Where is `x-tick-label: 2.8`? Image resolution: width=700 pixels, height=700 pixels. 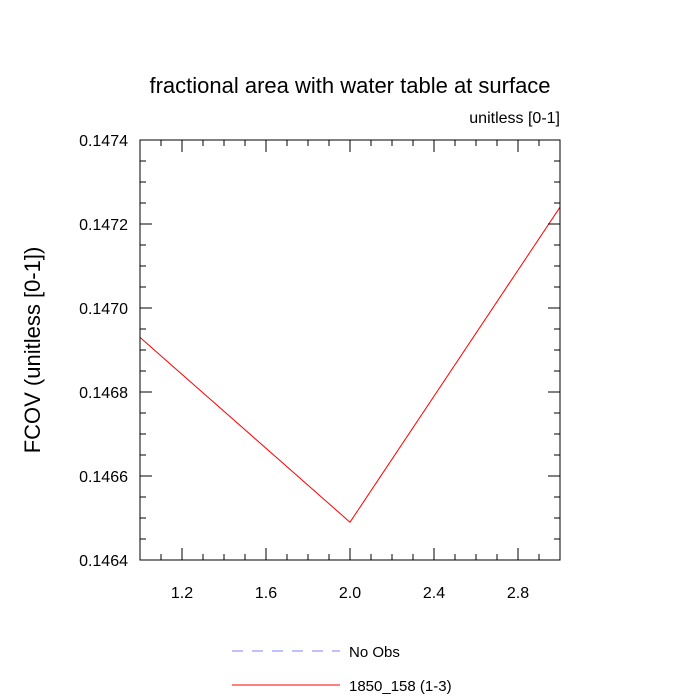
x-tick-label: 2.8 is located at coordinates (518, 593).